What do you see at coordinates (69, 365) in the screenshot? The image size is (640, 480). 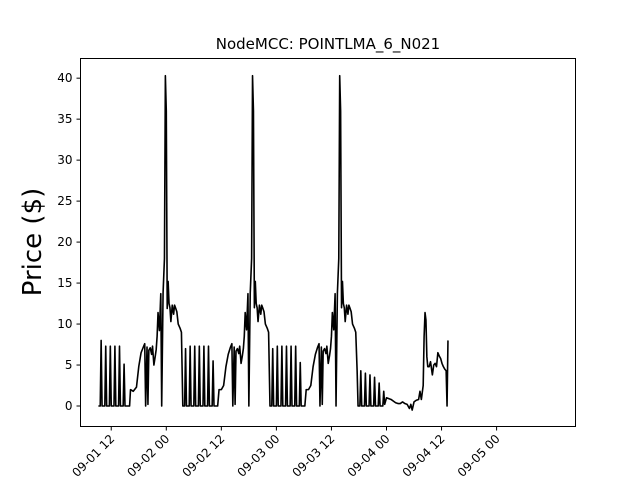 I see `y-tick-label: 5` at bounding box center [69, 365].